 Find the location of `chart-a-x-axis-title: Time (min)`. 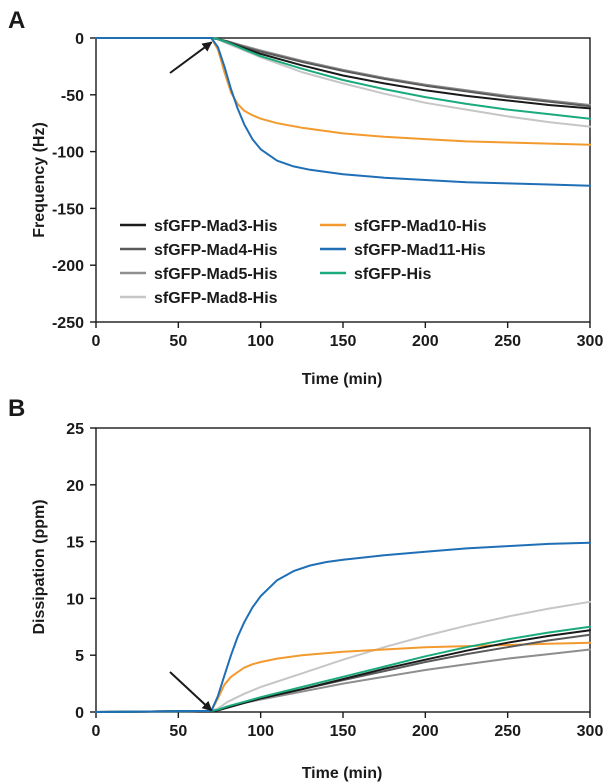

chart-a-x-axis-title: Time (min) is located at coordinates (342, 379).